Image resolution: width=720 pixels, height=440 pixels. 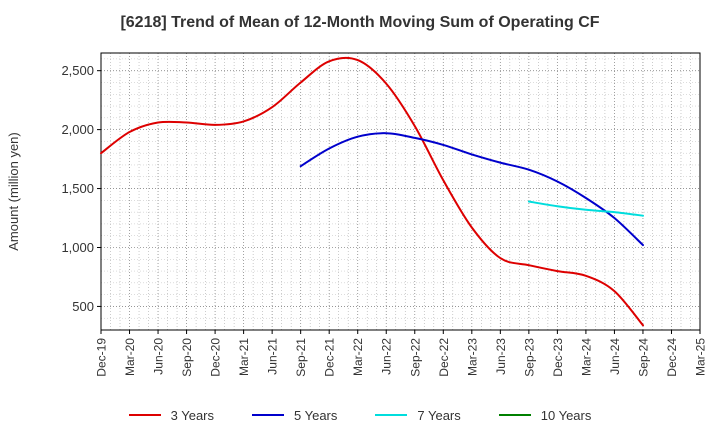 What do you see at coordinates (244, 357) in the screenshot?
I see `x-tick-label: Mar-21` at bounding box center [244, 357].